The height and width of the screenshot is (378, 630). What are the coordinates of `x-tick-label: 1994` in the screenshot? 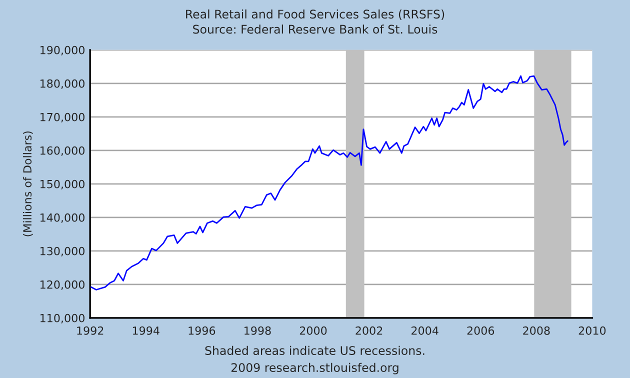 It's located at (146, 330).